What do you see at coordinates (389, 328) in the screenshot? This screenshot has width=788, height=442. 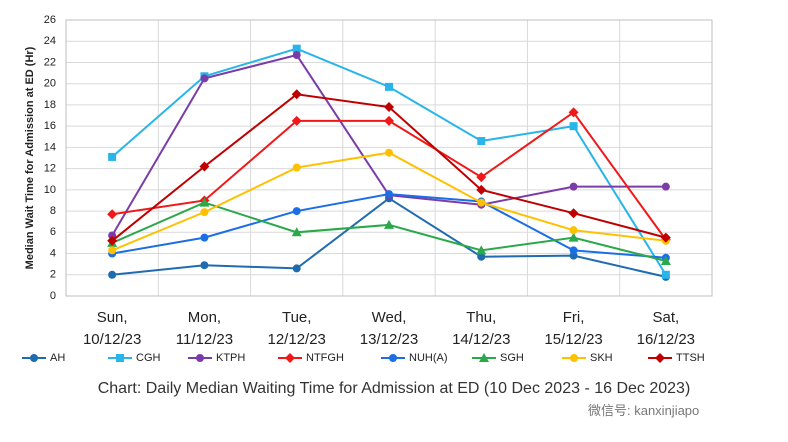 I see `x-tick-label: Wed, 13/12/23` at bounding box center [389, 328].